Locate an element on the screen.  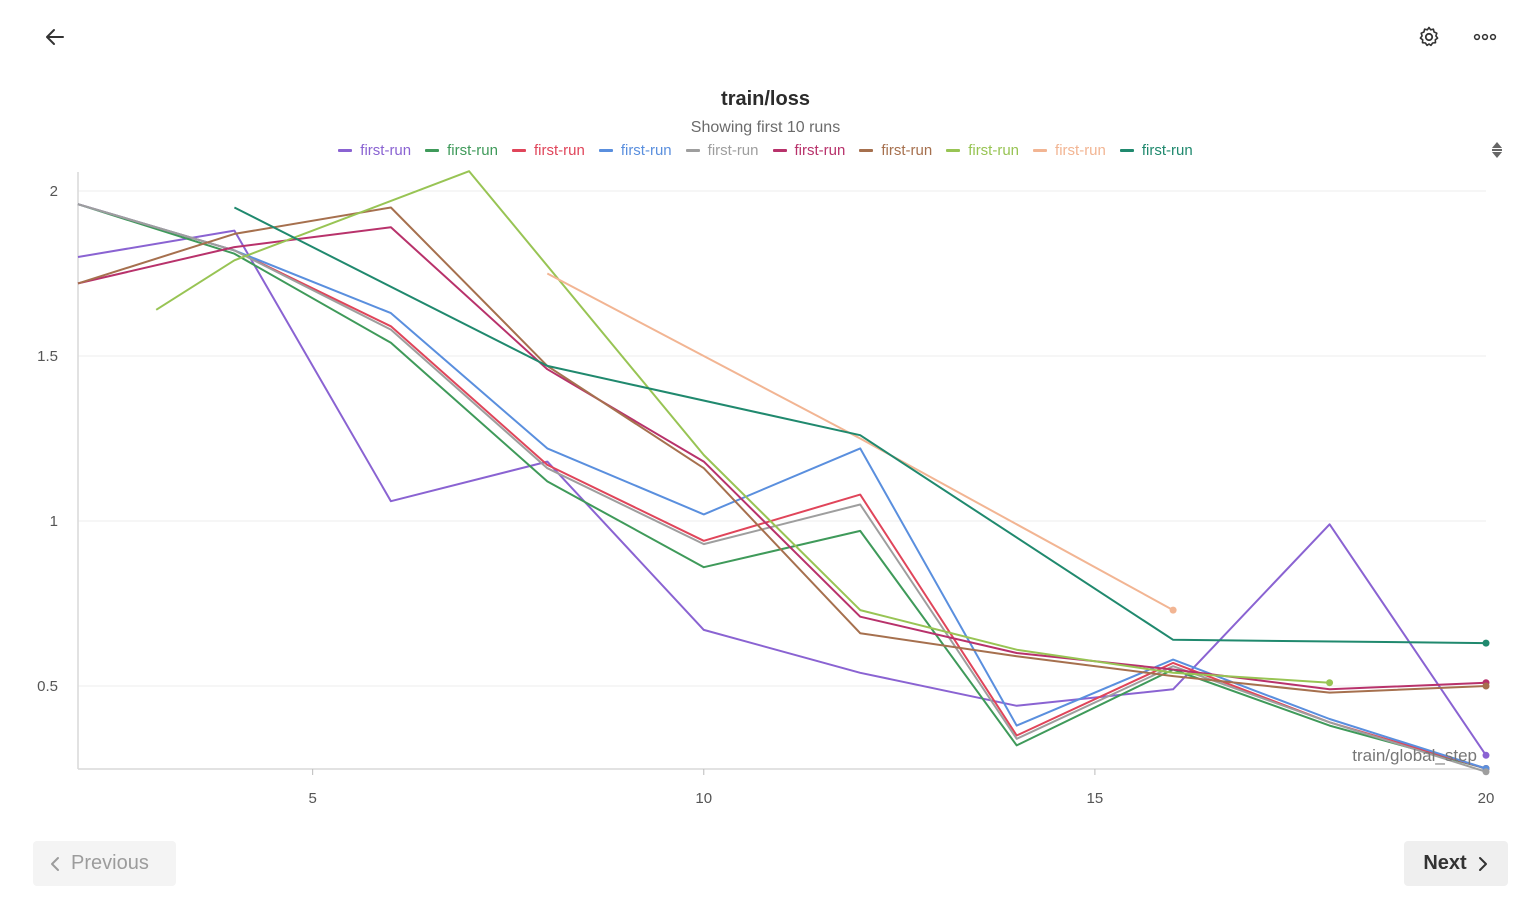
more-options-button is located at coordinates (1485, 37).